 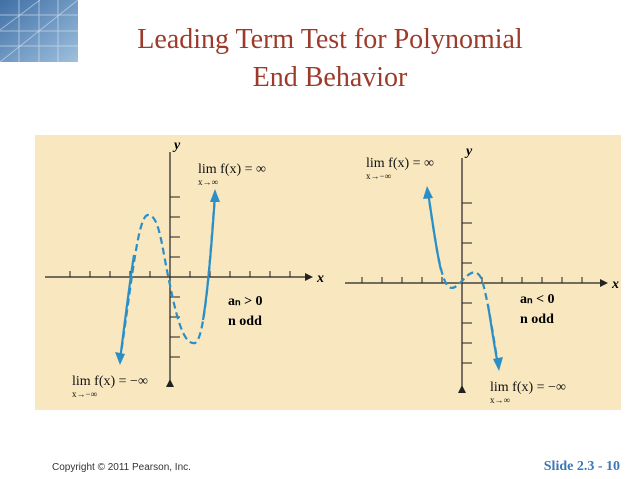 I want to click on slide-number: Slide 2.3 - 10, so click(x=582, y=466).